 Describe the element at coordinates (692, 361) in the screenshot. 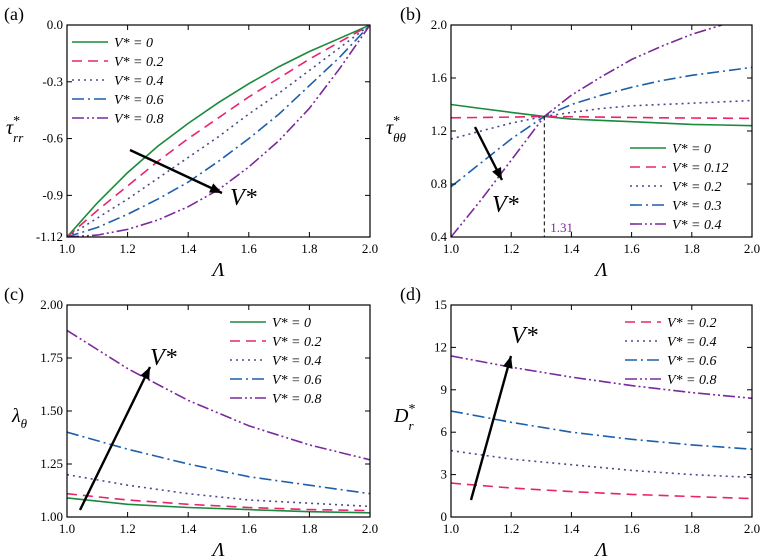

I see `legend-label-2: V* = 0.6` at that location.